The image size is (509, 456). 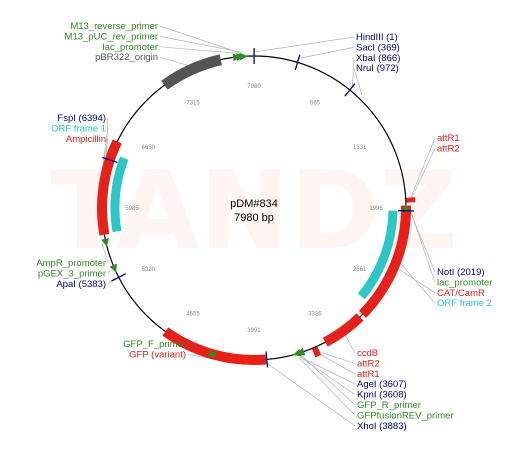 What do you see at coordinates (367, 353) in the screenshot?
I see `map-label-ccdb: ccdB` at bounding box center [367, 353].